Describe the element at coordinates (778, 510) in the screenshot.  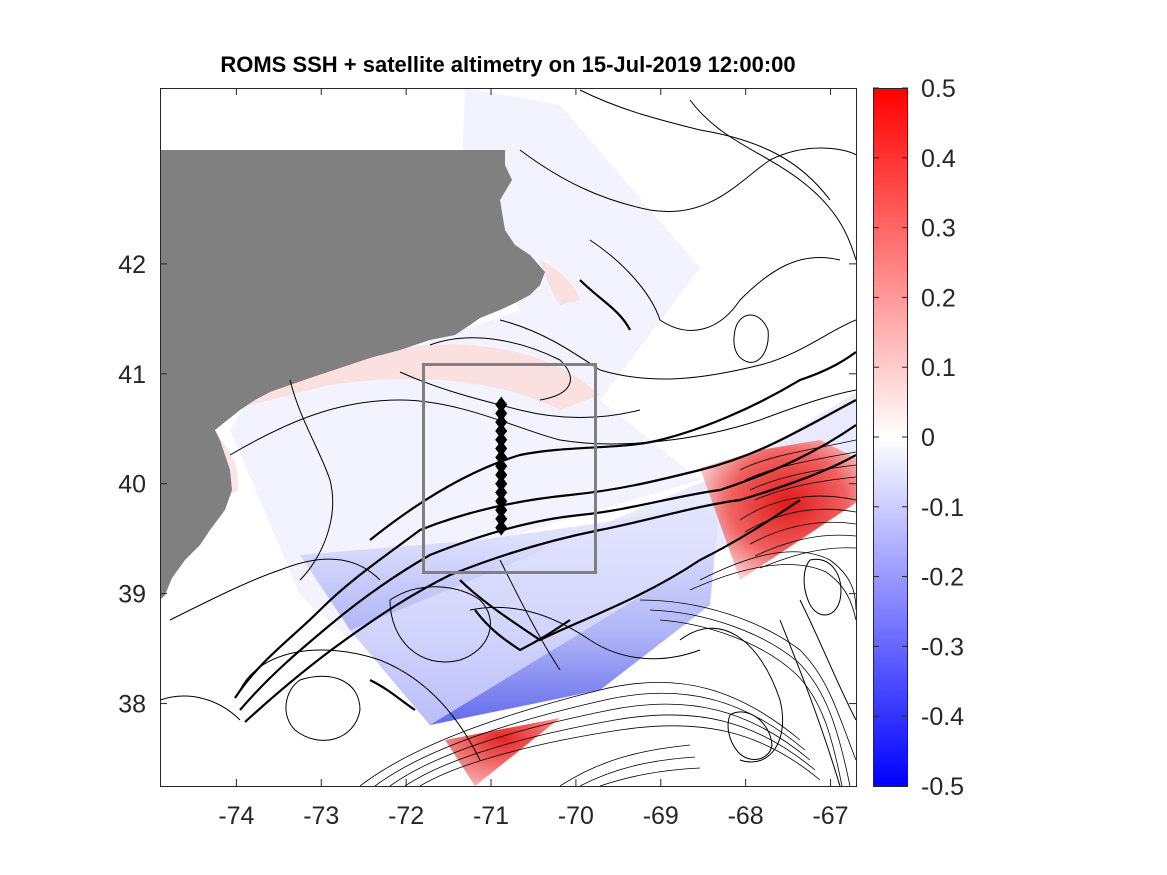
I see `warm-eddy-red` at that location.